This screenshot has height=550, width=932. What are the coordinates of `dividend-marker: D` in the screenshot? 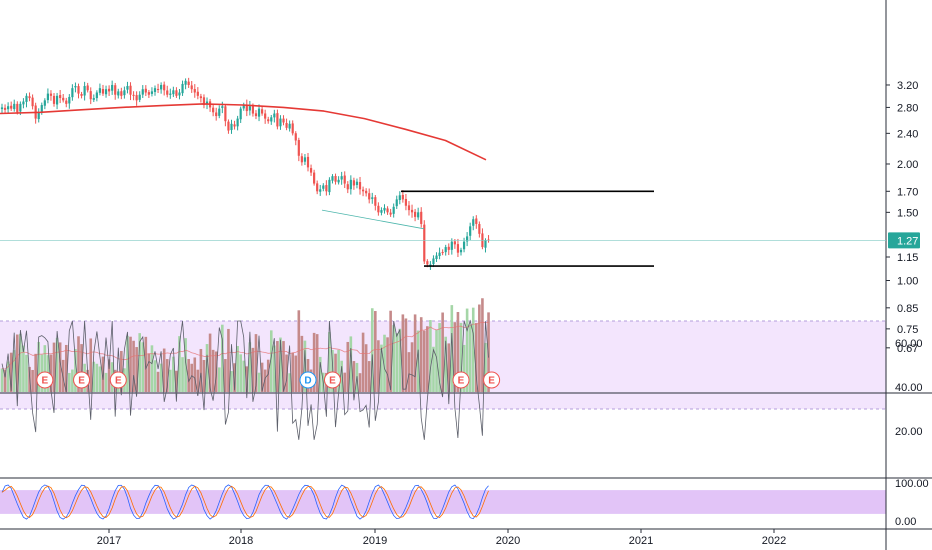 It's located at (308, 380).